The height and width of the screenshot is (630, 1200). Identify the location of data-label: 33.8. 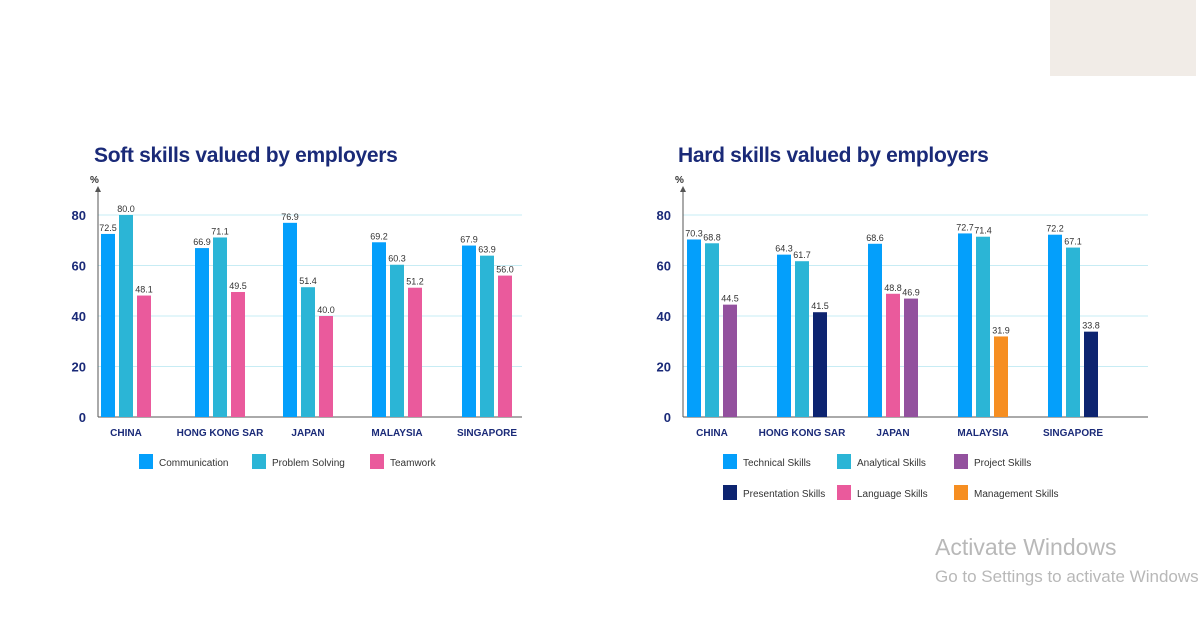
(1091, 326).